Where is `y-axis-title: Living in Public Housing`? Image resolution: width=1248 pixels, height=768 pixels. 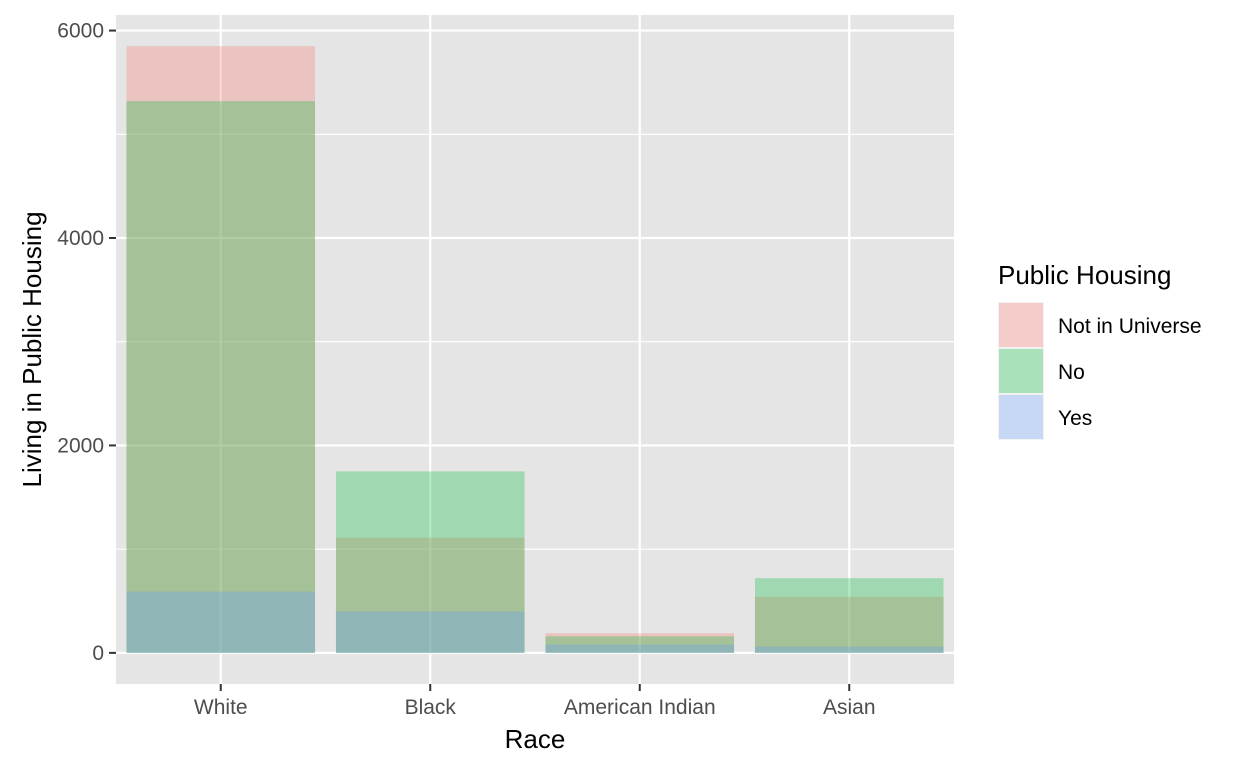
y-axis-title: Living in Public Housing is located at coordinates (32, 349).